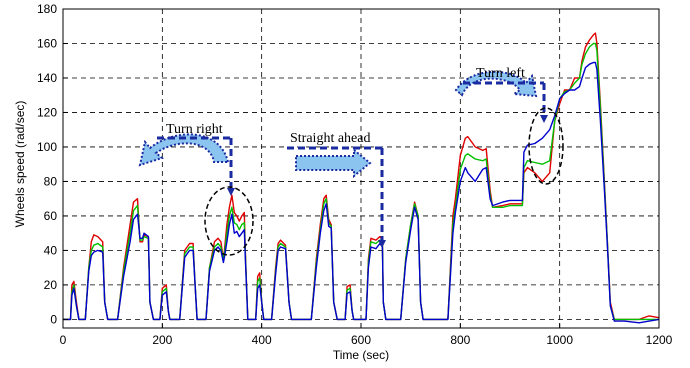 This screenshot has width=690, height=368. What do you see at coordinates (47, 112) in the screenshot?
I see `y-tick-label: 120` at bounding box center [47, 112].